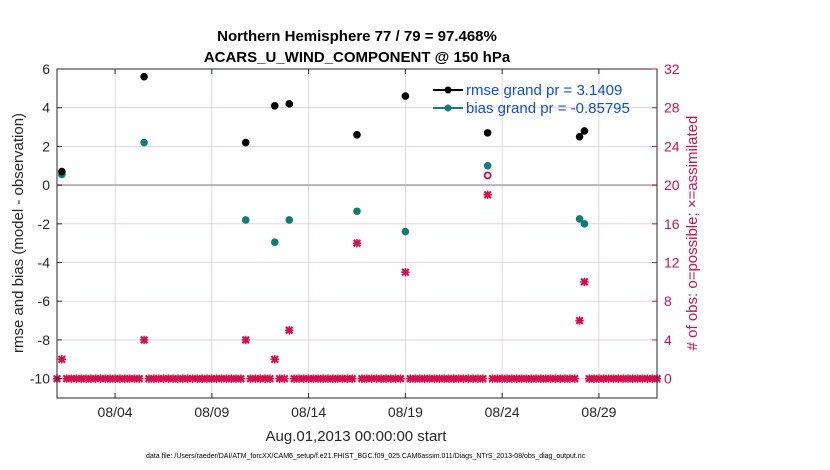 Image resolution: width=830 pixels, height=470 pixels. What do you see at coordinates (46, 185) in the screenshot?
I see `y-tick-label-left: 0` at bounding box center [46, 185].